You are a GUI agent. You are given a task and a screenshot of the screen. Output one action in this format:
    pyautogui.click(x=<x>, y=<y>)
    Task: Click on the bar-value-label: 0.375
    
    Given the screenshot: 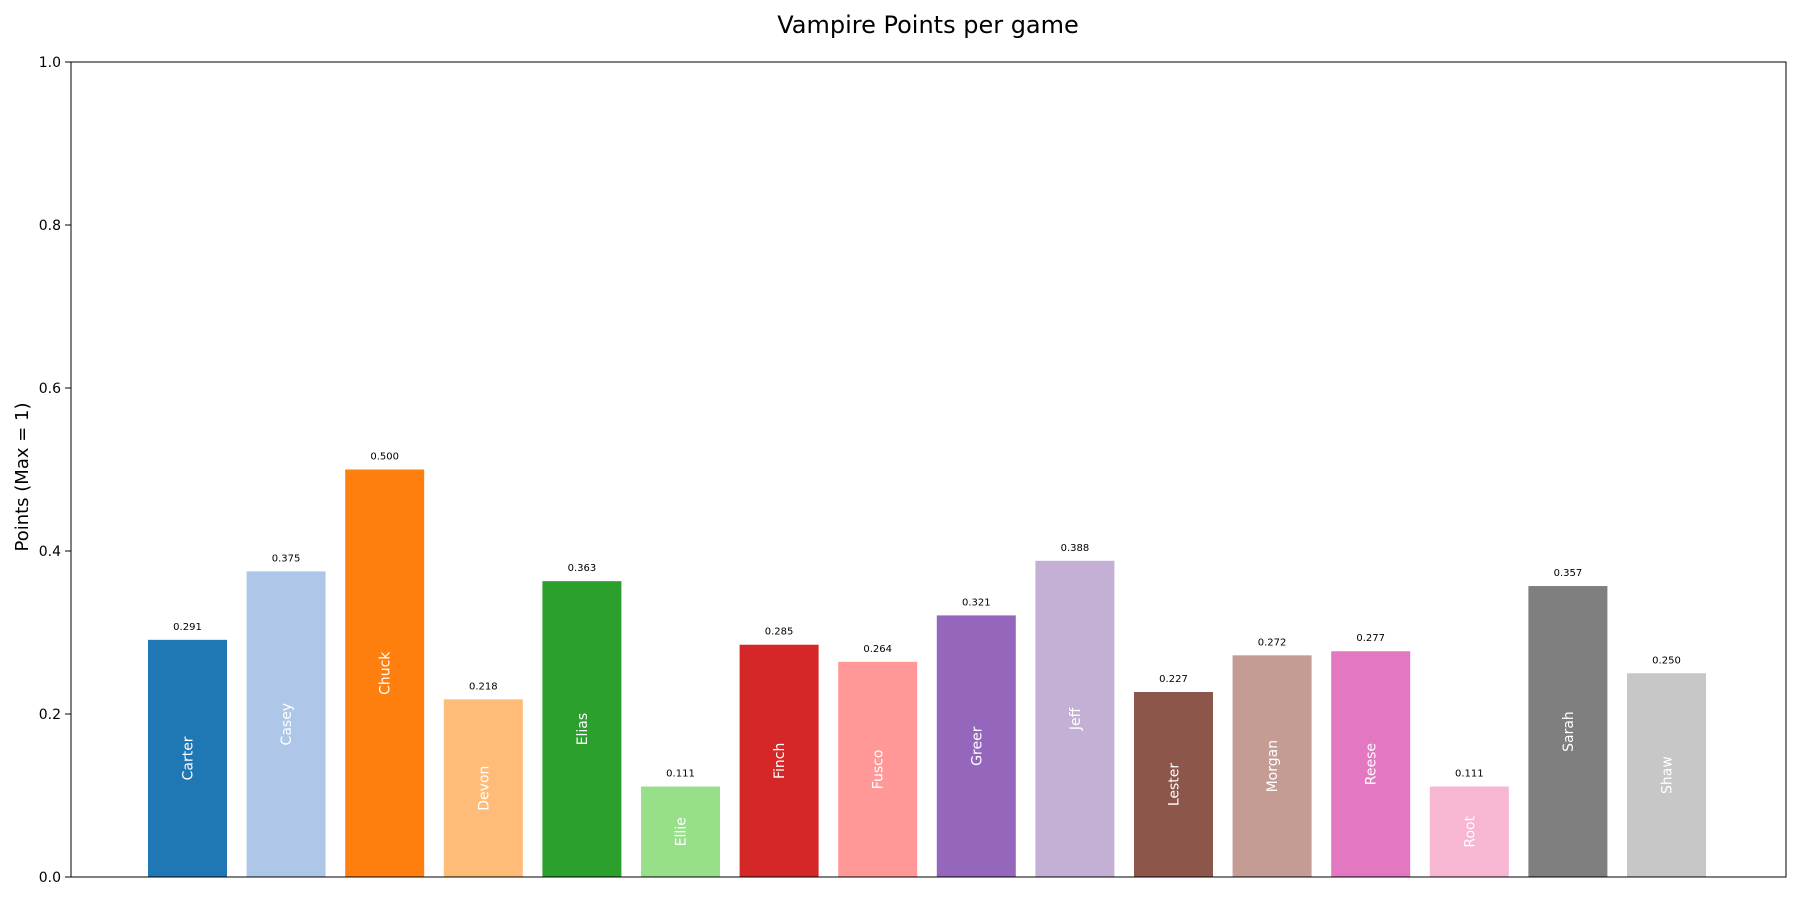 What is the action you would take?
    pyautogui.click(x=286, y=558)
    